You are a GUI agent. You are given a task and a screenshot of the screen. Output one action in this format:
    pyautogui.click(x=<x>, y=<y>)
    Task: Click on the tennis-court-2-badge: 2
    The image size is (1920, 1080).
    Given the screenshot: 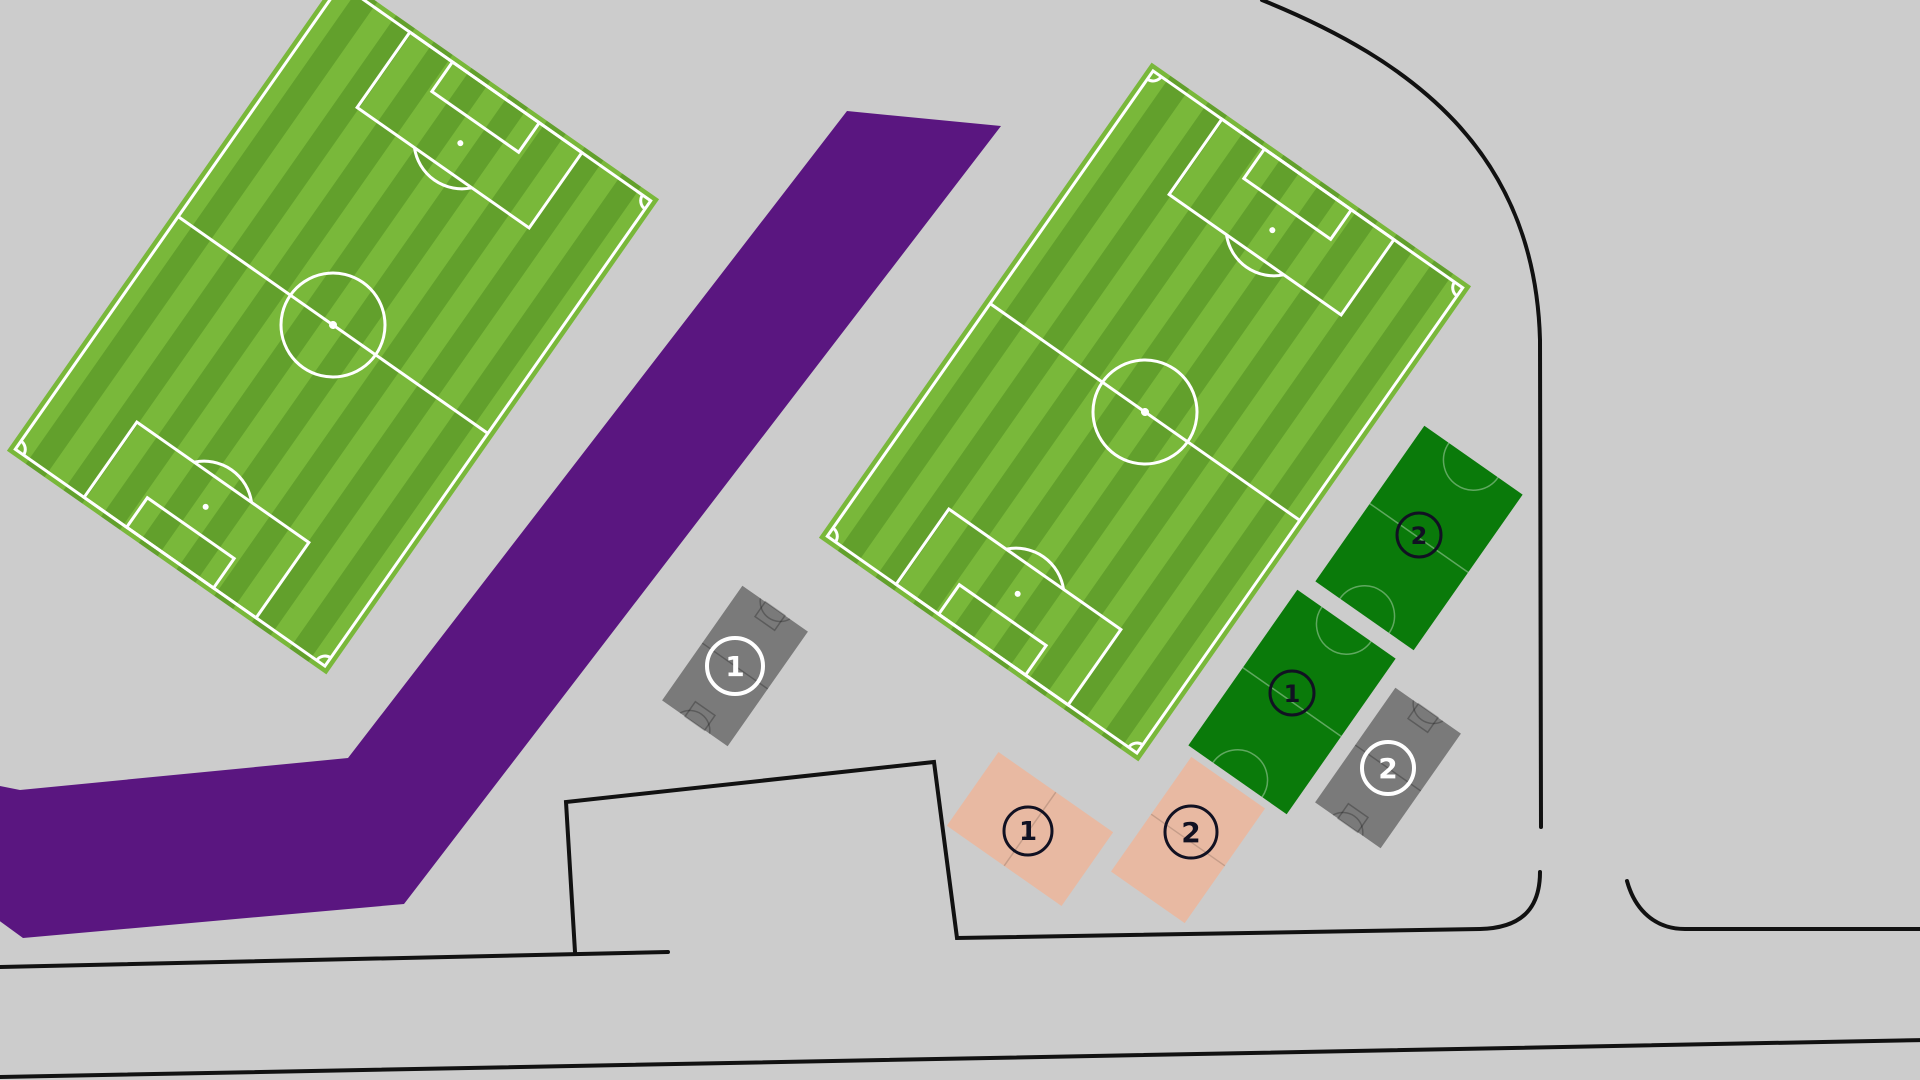 What is the action you would take?
    pyautogui.click(x=1191, y=832)
    